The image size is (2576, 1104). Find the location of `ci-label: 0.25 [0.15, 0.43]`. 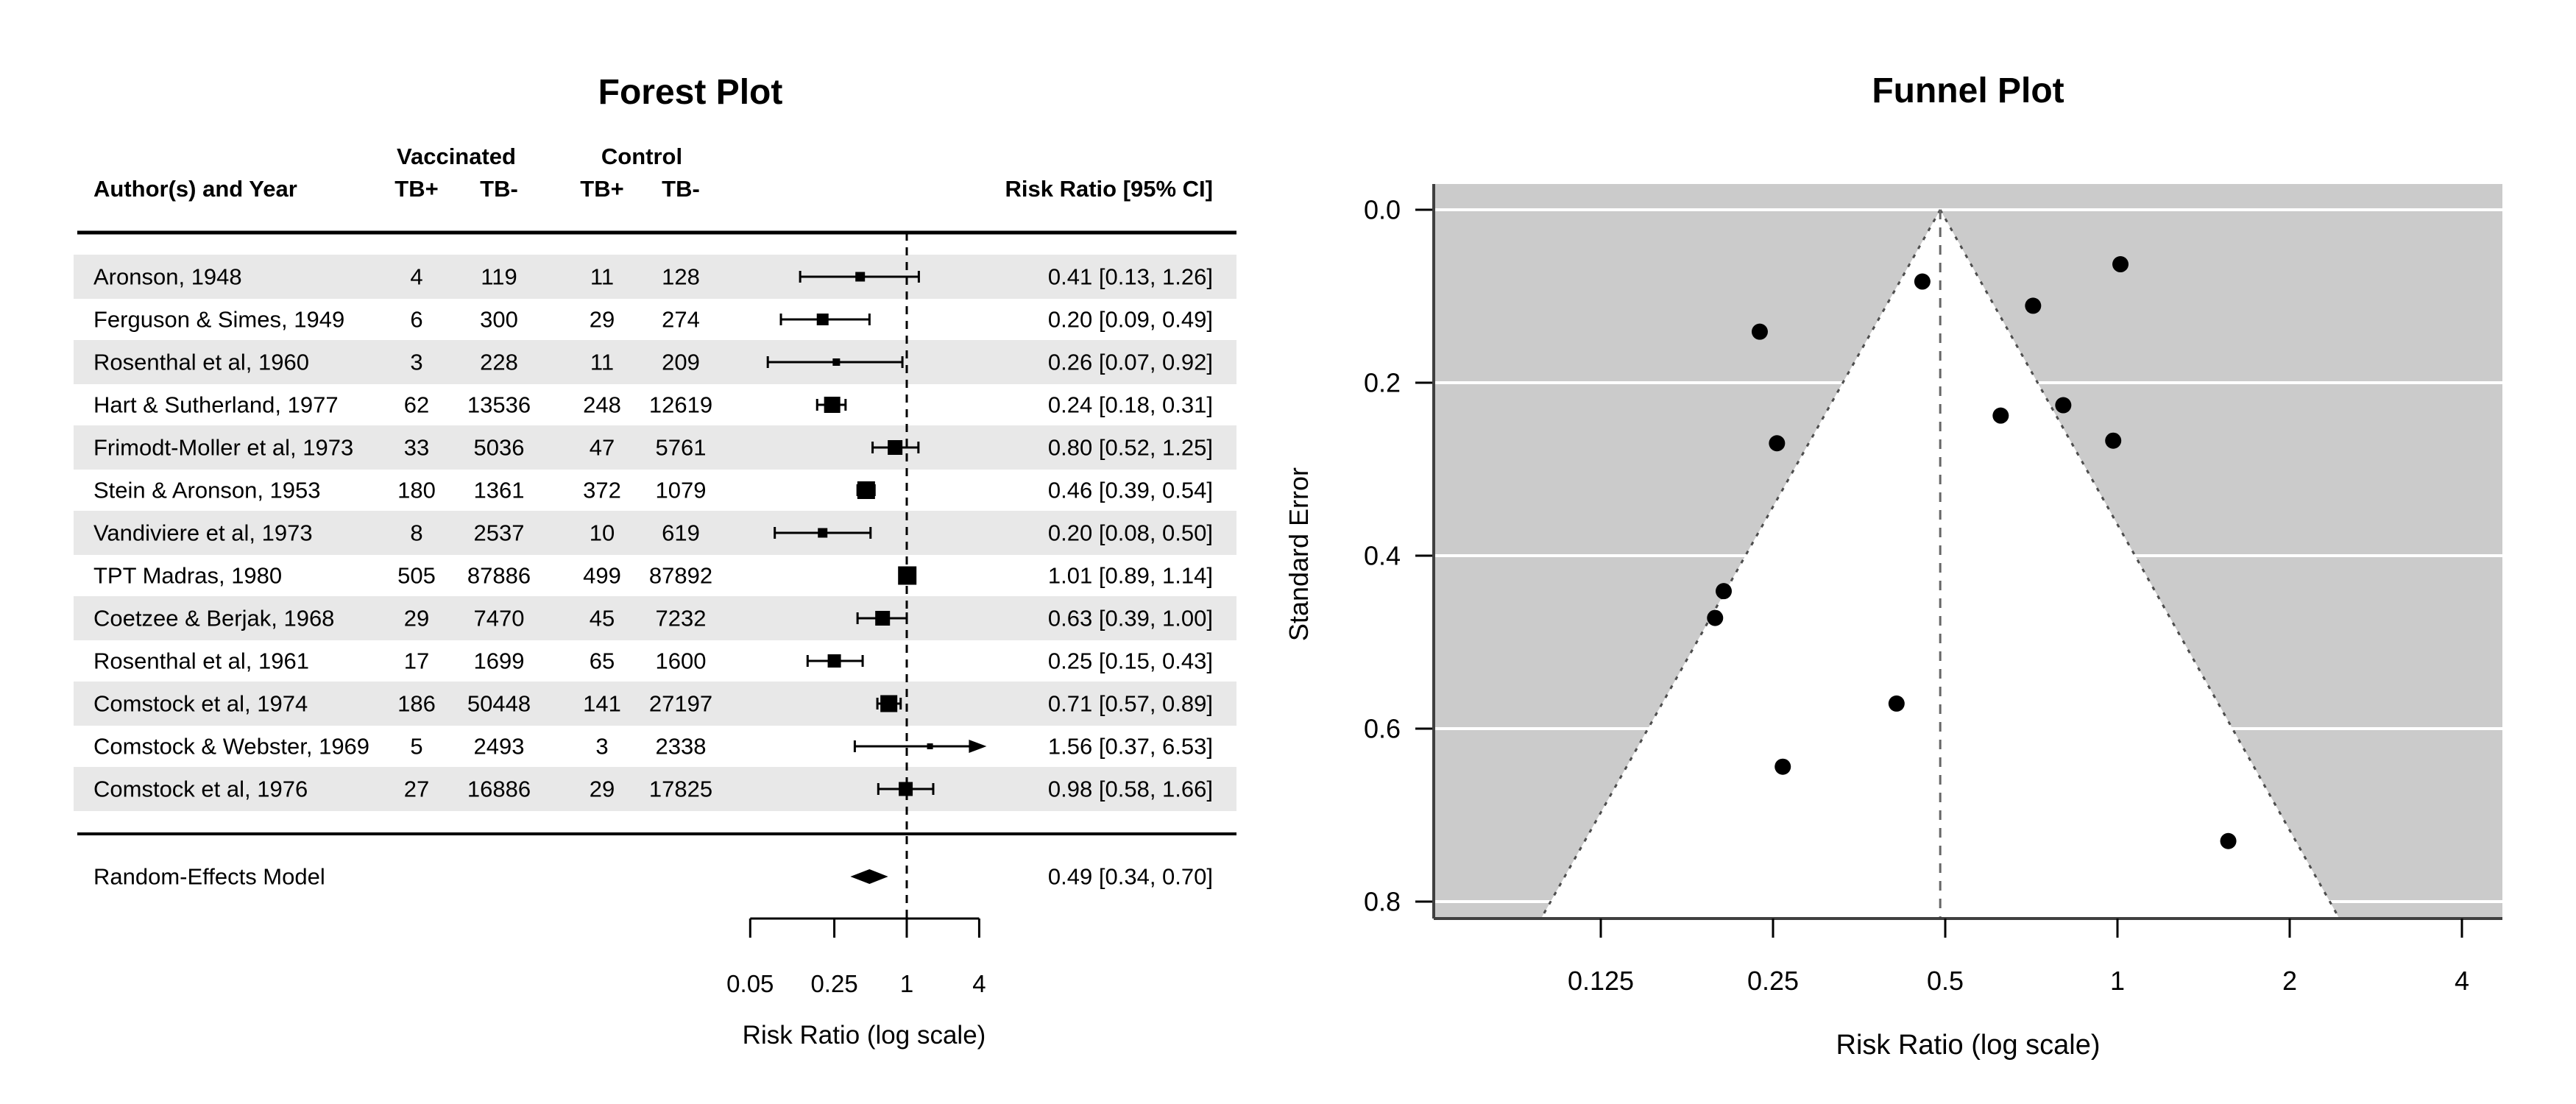

ci-label: 0.25 [0.15, 0.43] is located at coordinates (1130, 661).